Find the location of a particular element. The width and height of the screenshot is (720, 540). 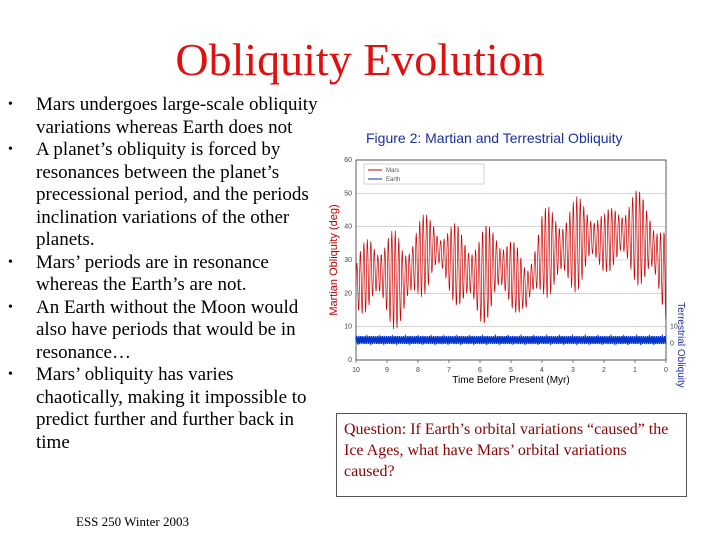

y-tick-label: 60 is located at coordinates (348, 160).